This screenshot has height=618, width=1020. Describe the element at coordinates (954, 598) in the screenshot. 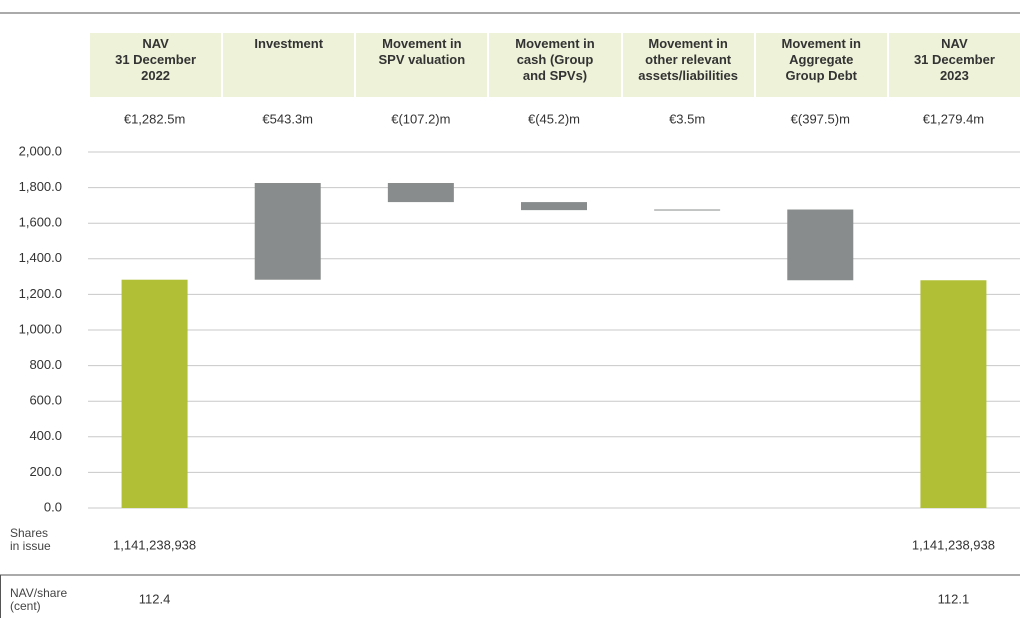

I see `row-value: 112.1` at that location.